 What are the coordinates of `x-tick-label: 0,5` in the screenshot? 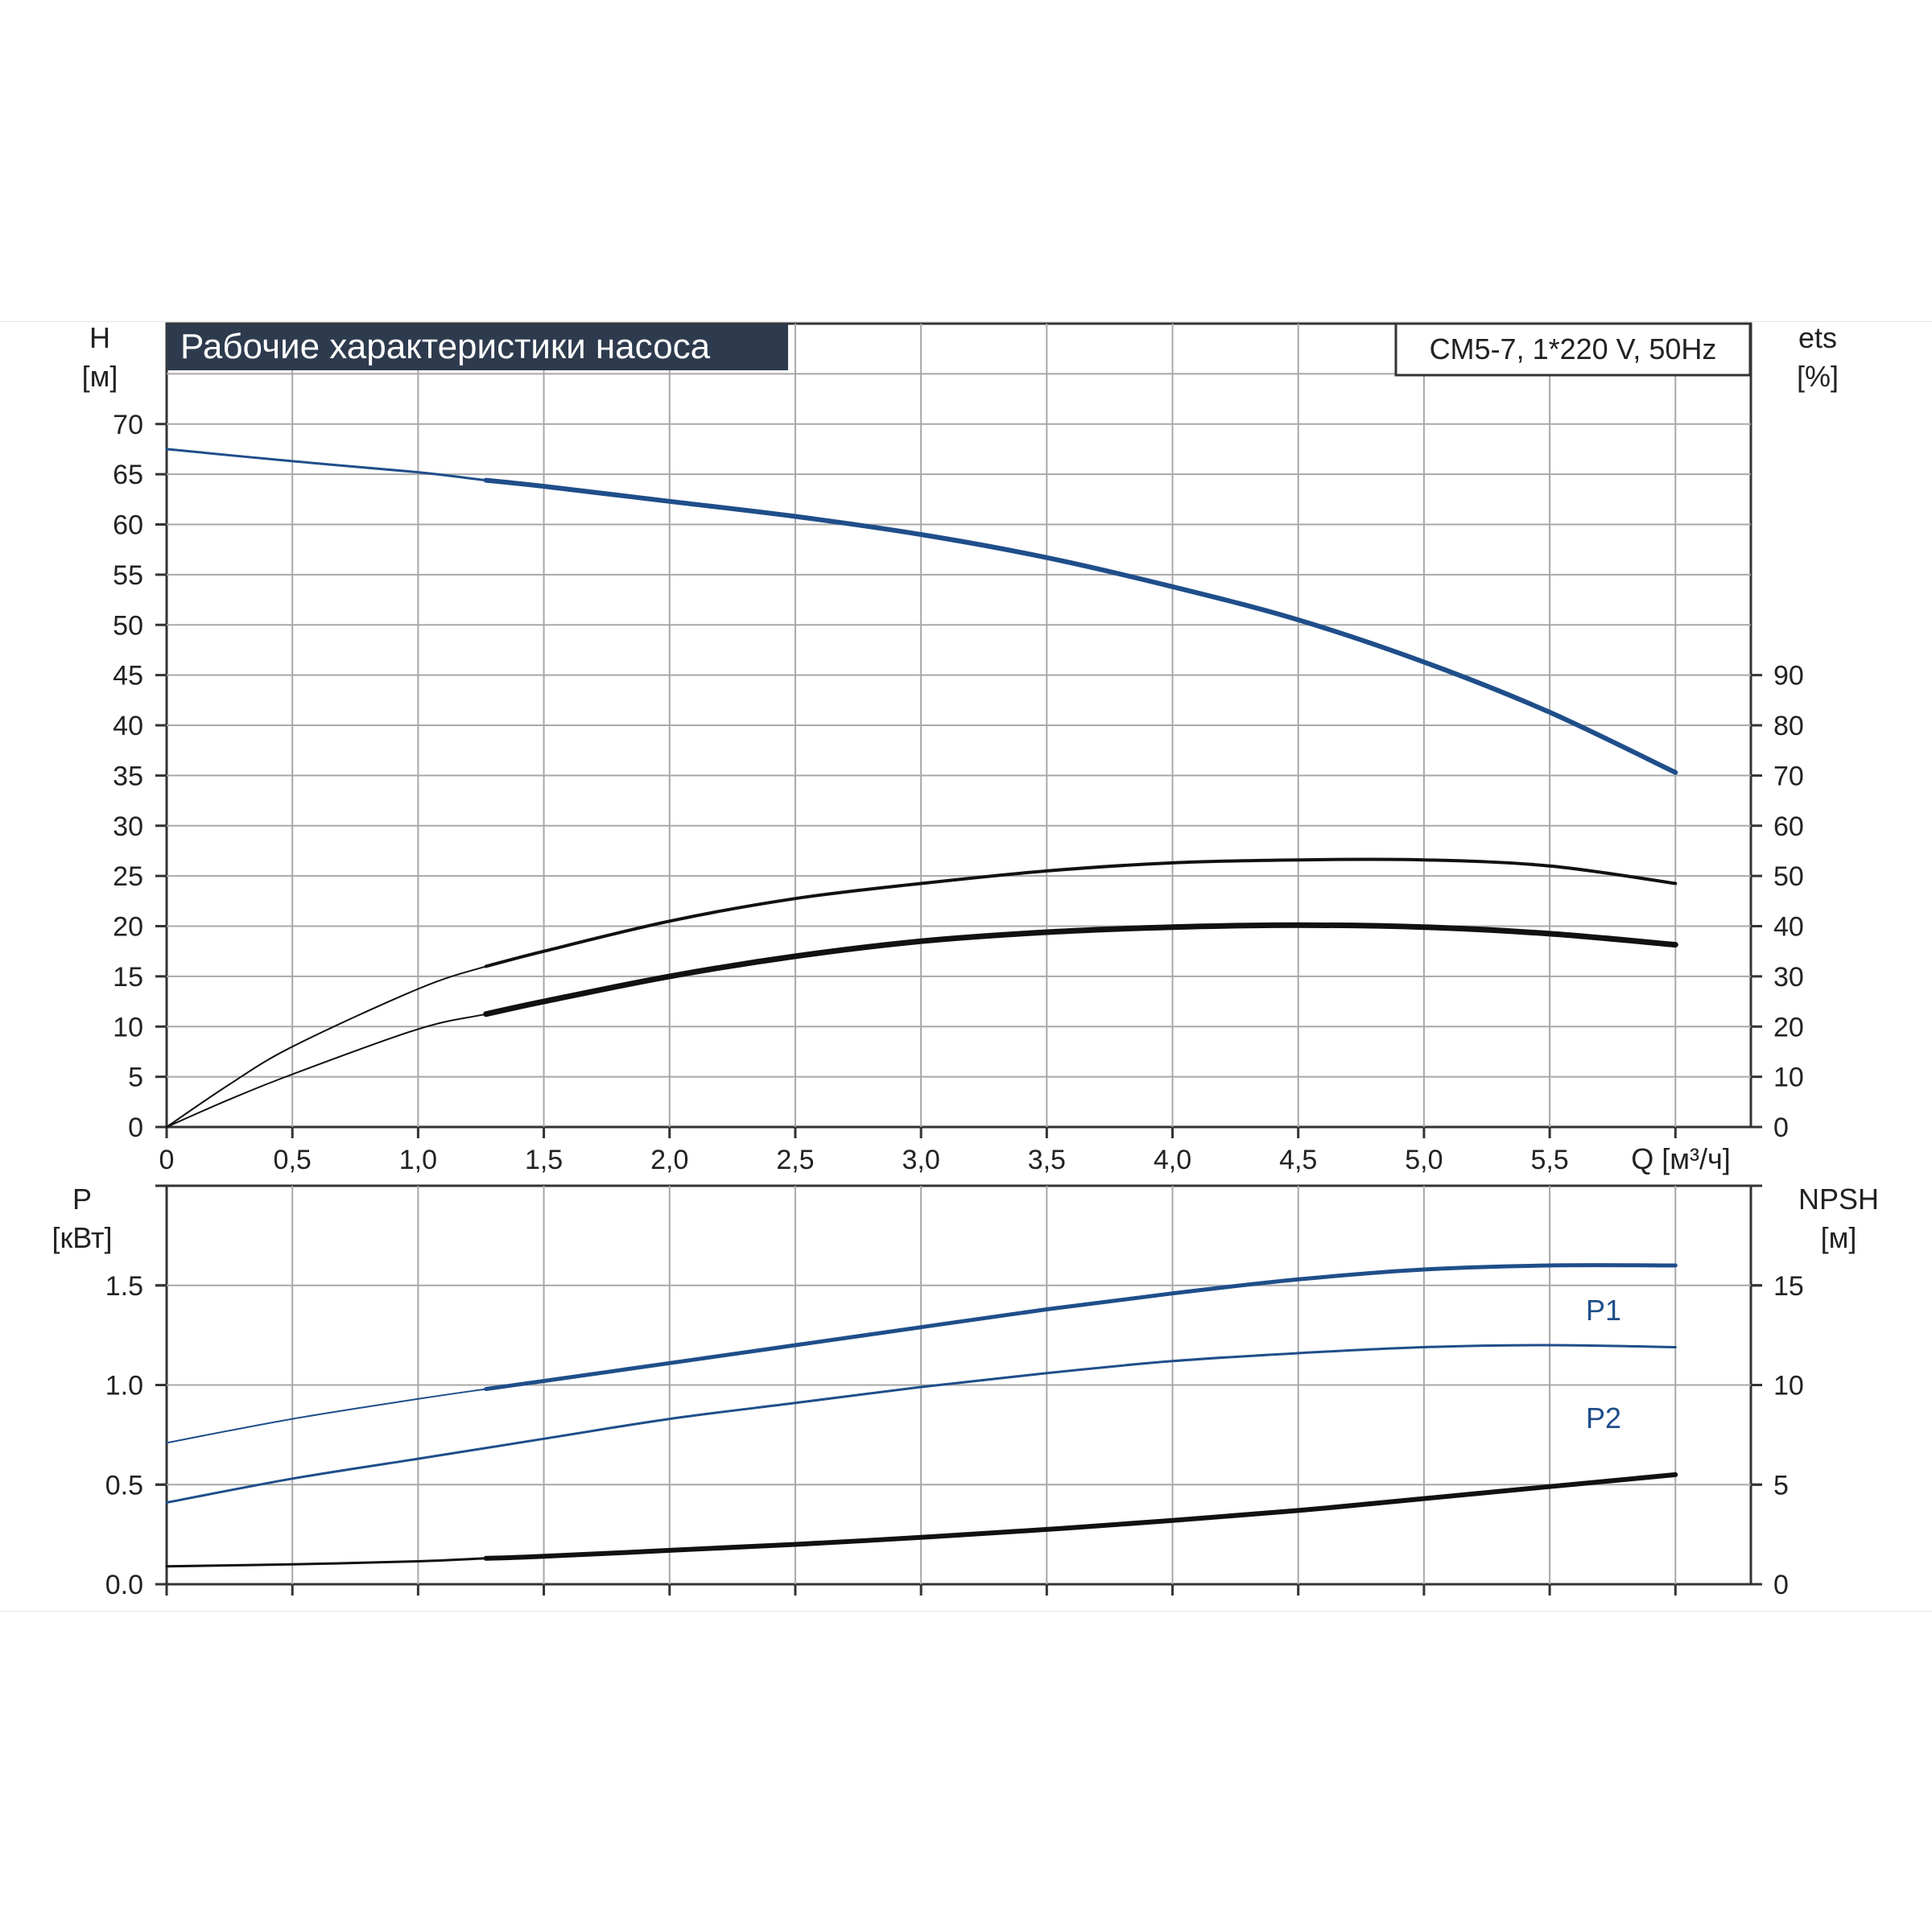 It's located at (293, 1160).